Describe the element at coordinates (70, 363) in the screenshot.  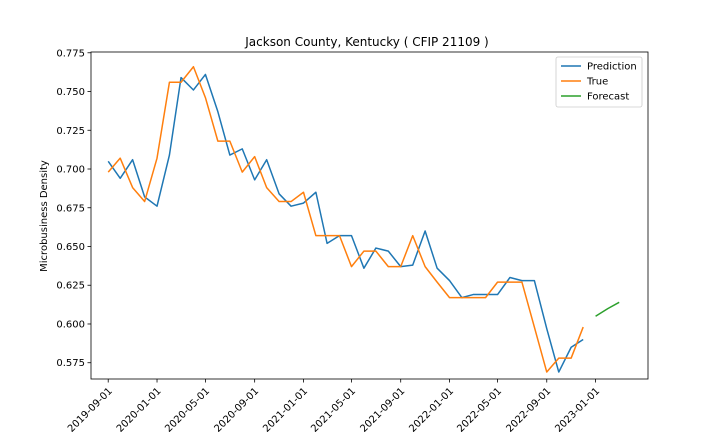
I see `y-tick-label: 0.575` at that location.